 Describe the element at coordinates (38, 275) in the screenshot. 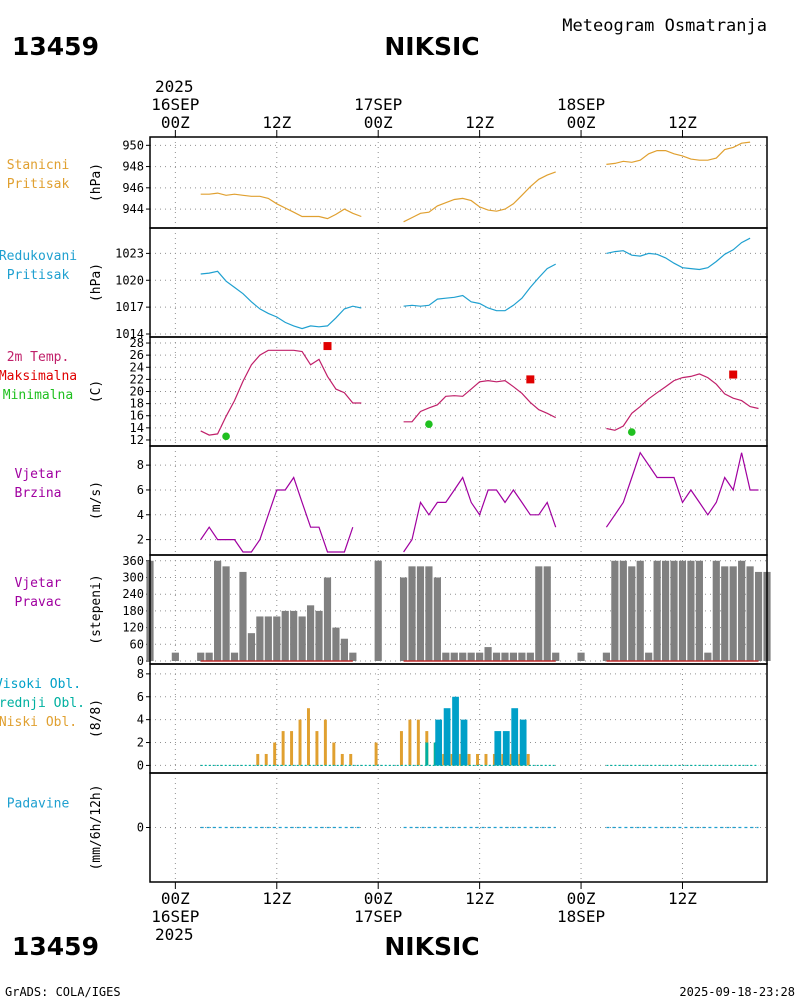

I see `panel-label: Pritisak` at that location.